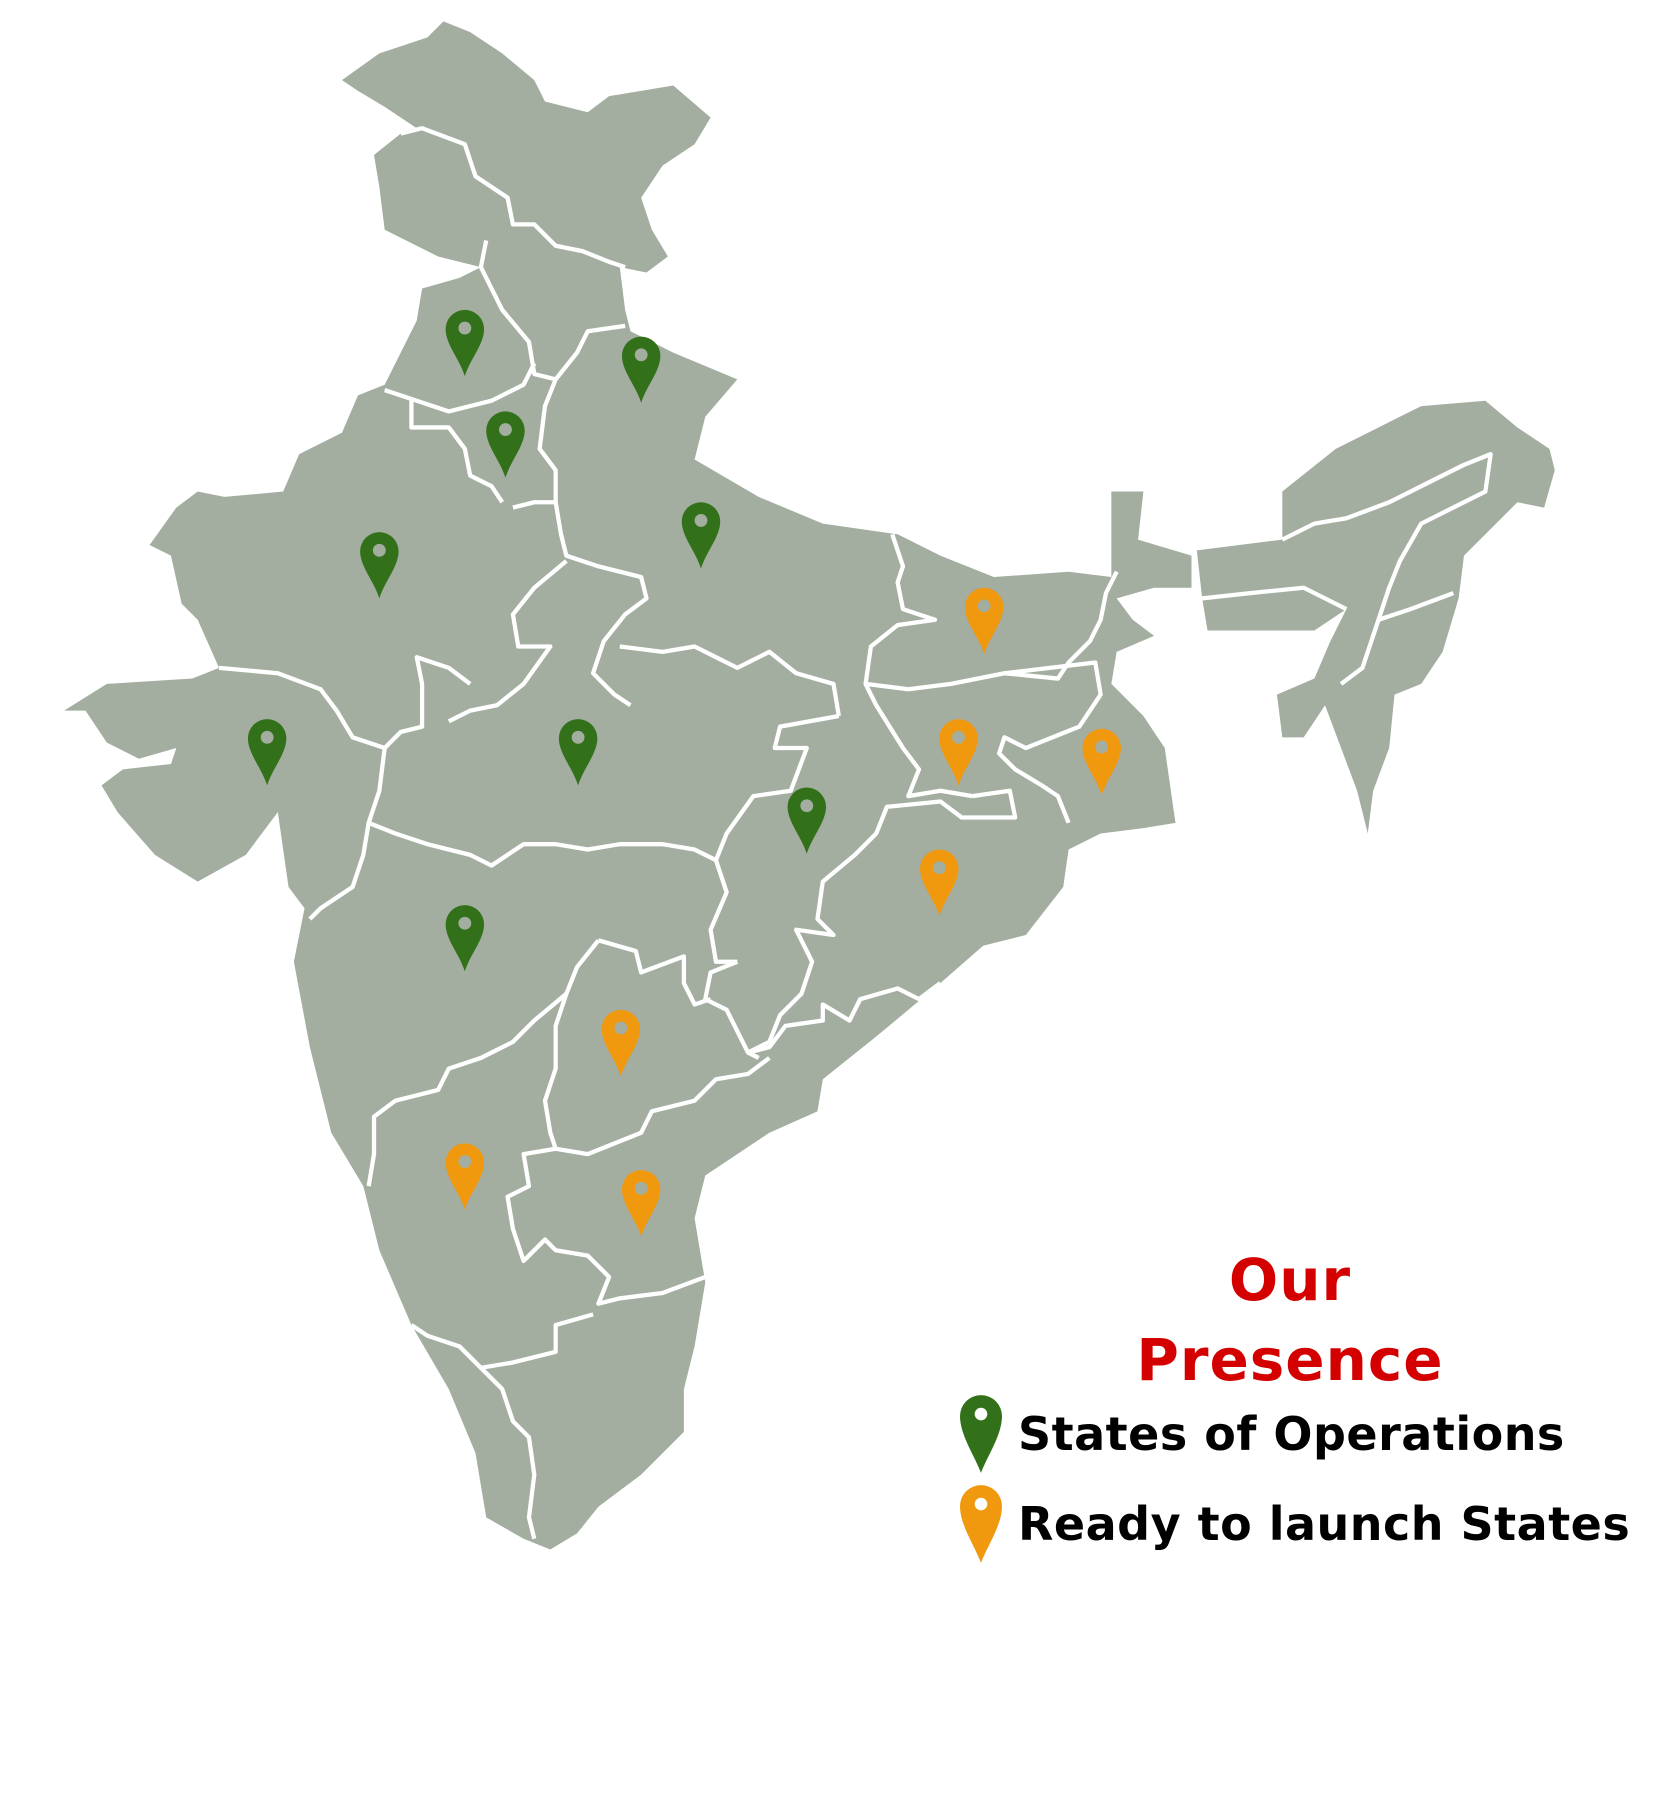 The height and width of the screenshot is (1807, 1667). Describe the element at coordinates (1290, 1320) in the screenshot. I see `legend-title: Our Presence` at that location.